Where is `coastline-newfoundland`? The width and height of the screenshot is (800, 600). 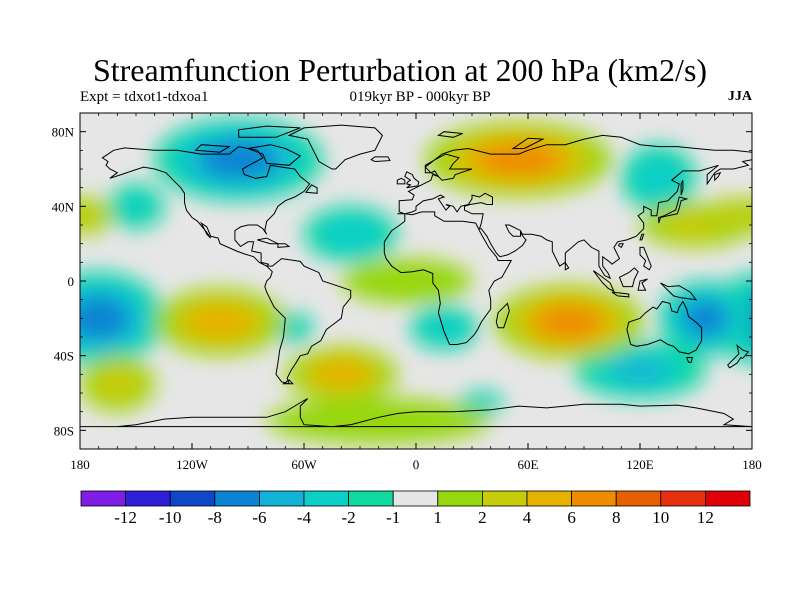 coastline-newfoundland is located at coordinates (311, 189).